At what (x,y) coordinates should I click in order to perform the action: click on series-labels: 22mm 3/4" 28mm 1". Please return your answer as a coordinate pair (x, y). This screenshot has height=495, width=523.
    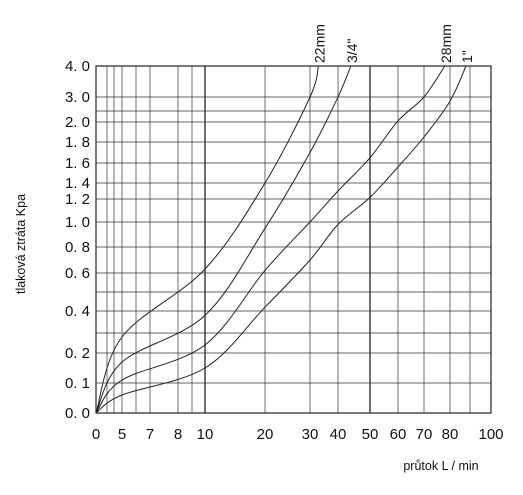
    Looking at the image, I should click on (393, 43).